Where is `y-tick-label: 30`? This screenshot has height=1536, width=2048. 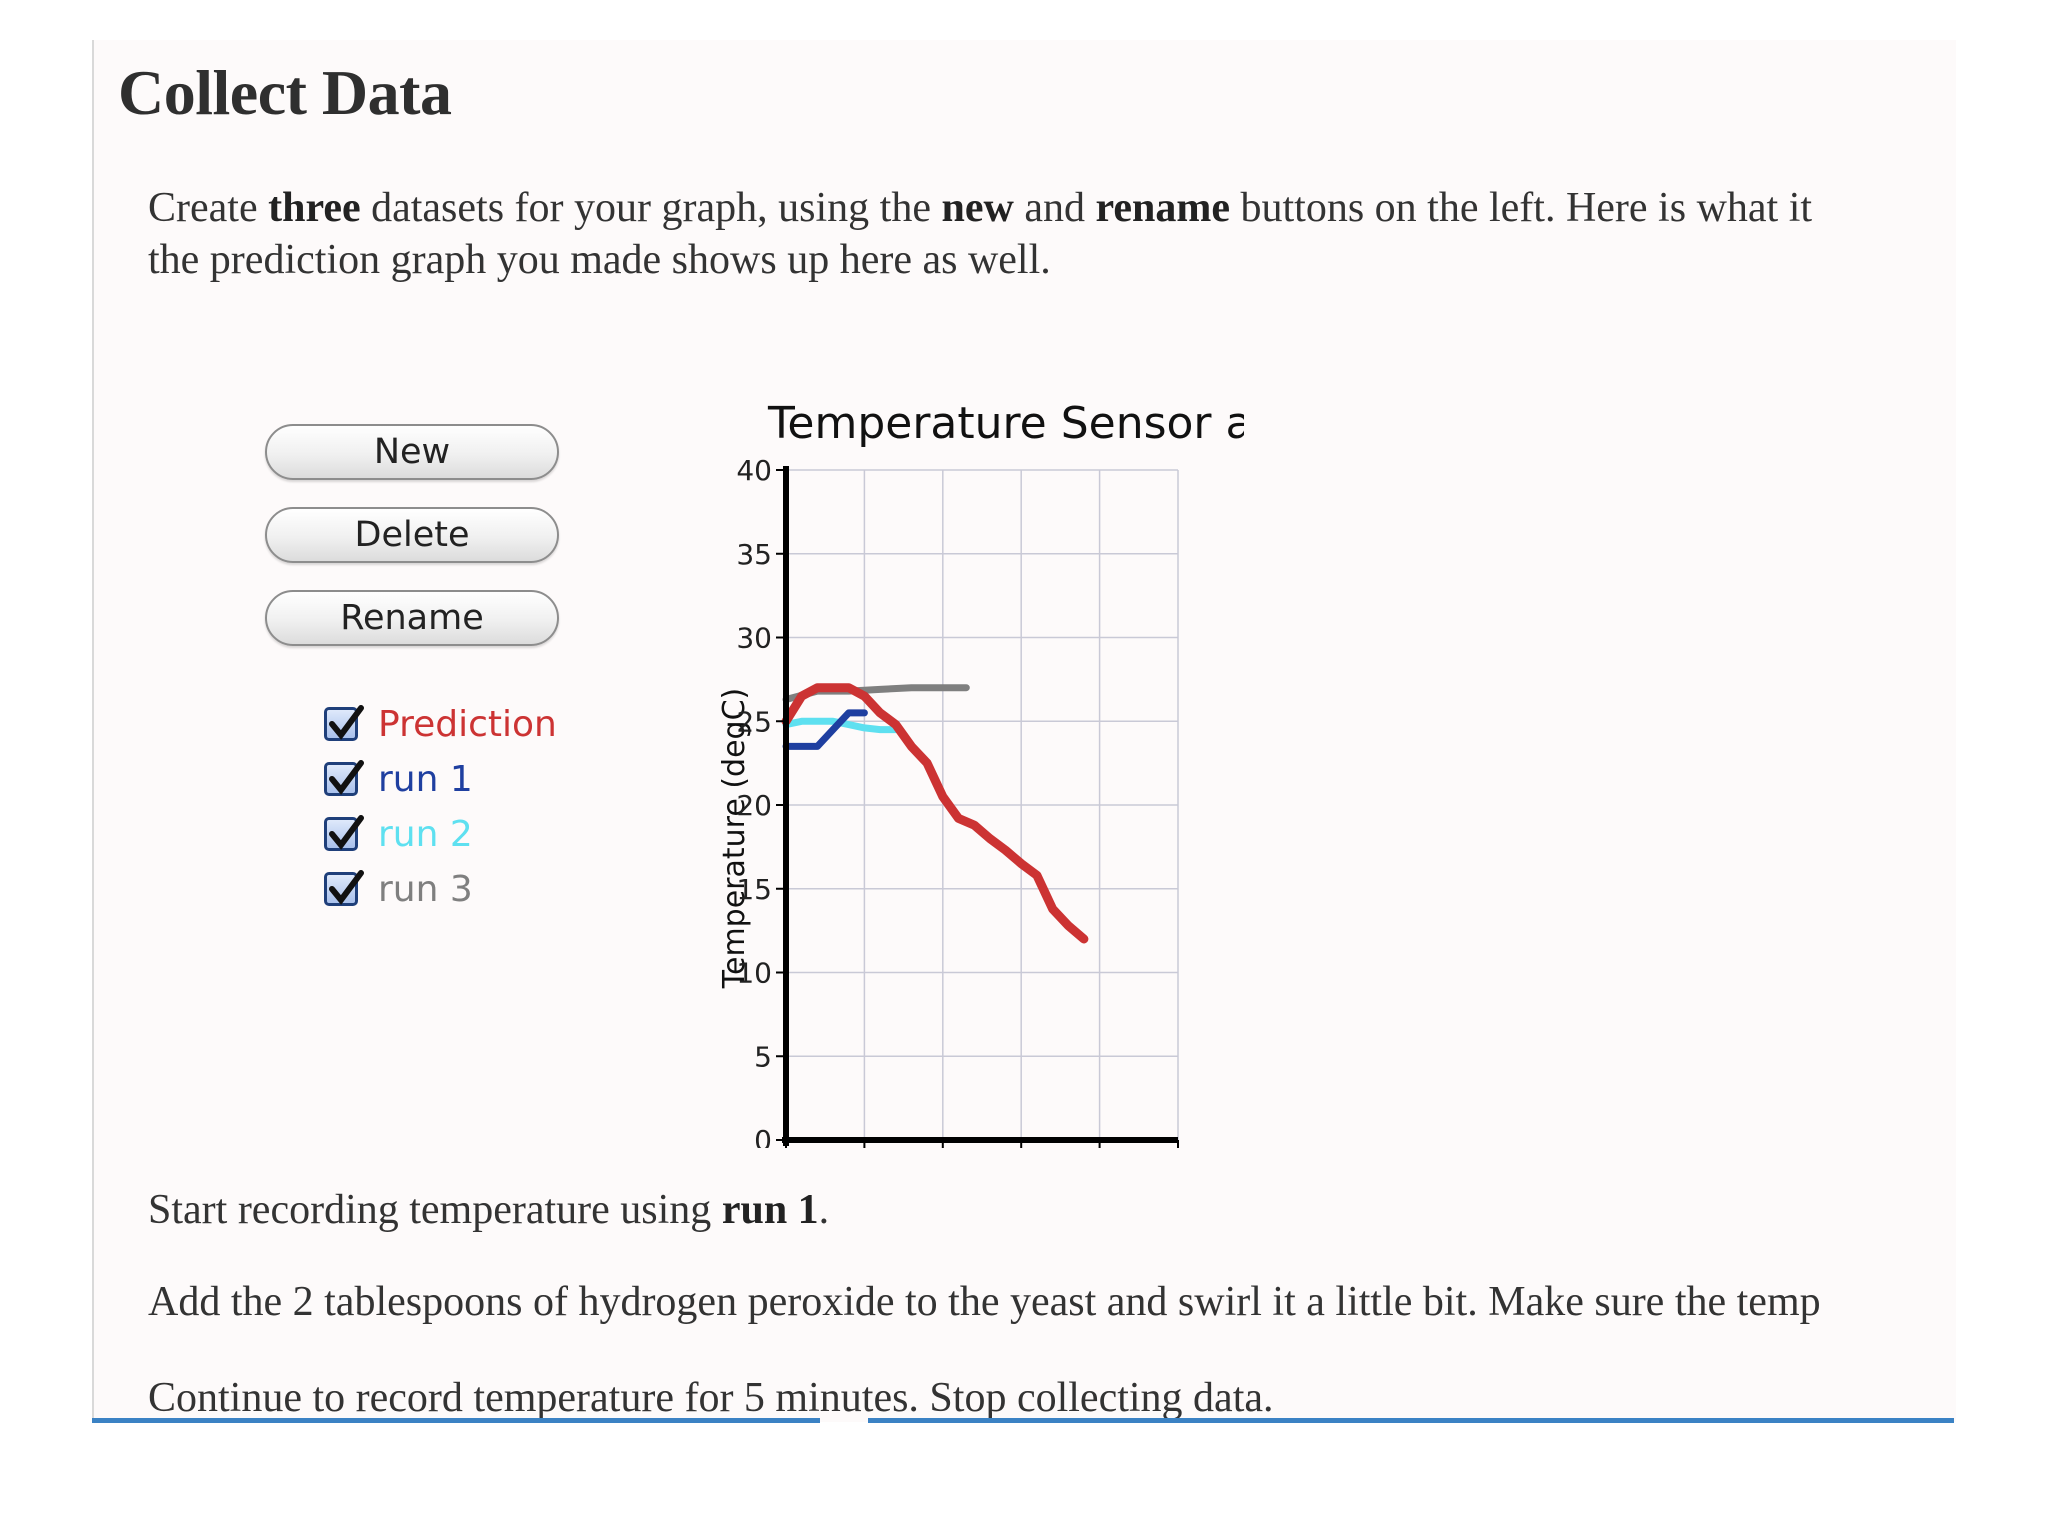 y-tick-label: 30 is located at coordinates (754, 638).